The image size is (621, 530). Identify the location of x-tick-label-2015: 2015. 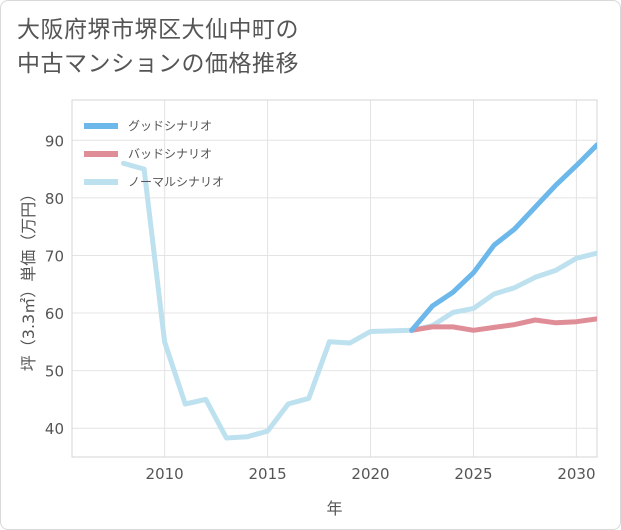
(267, 474).